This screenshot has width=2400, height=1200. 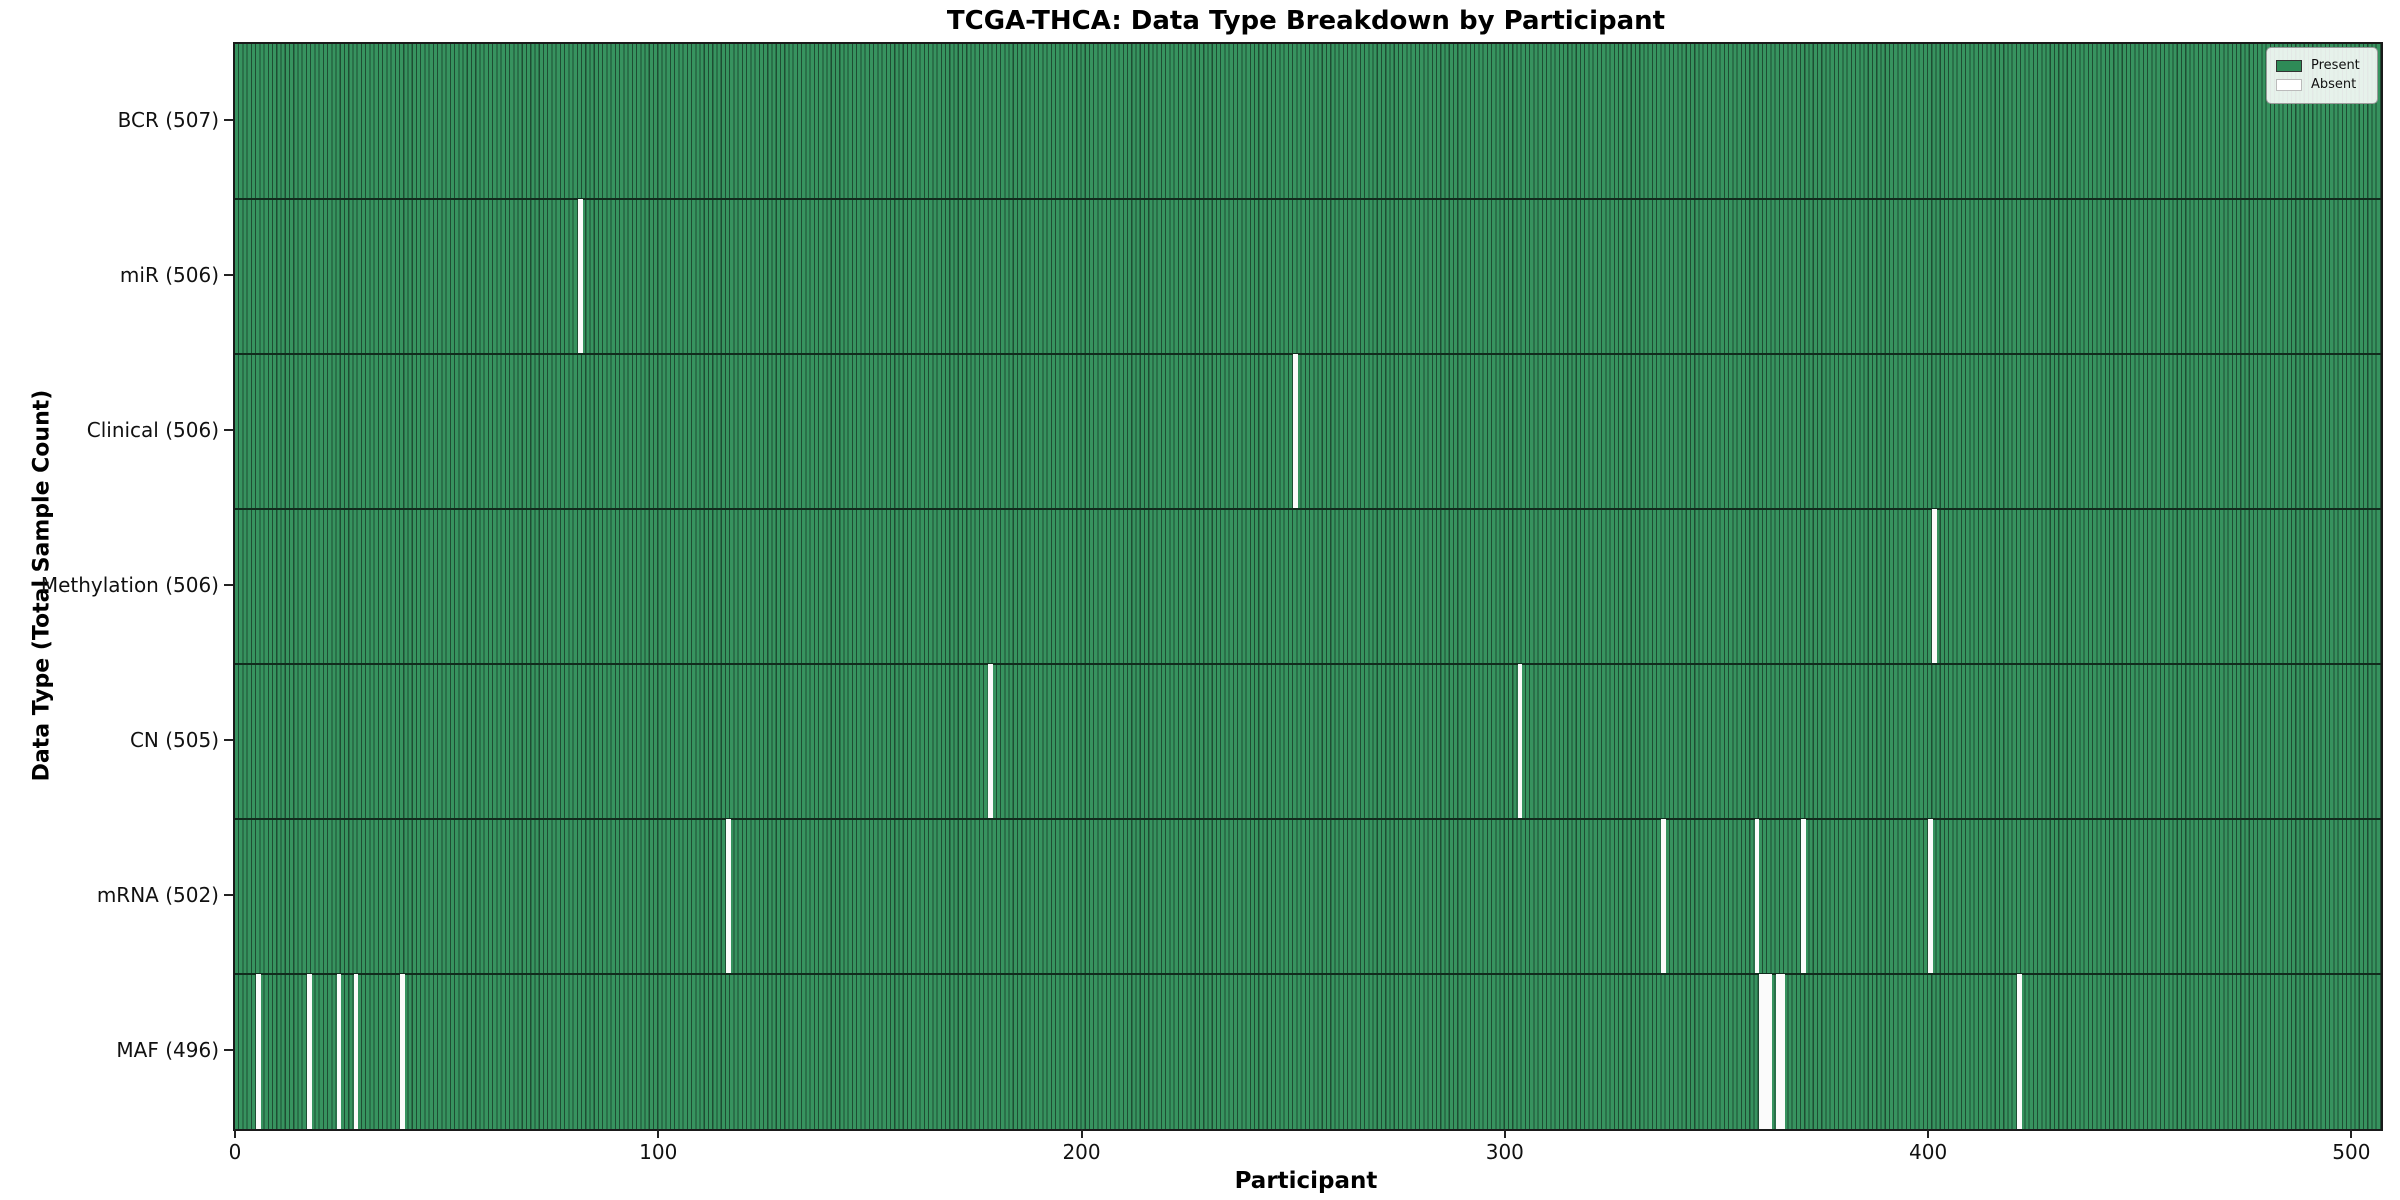 I want to click on ytick-label-miR: miR (506), so click(x=169, y=274).